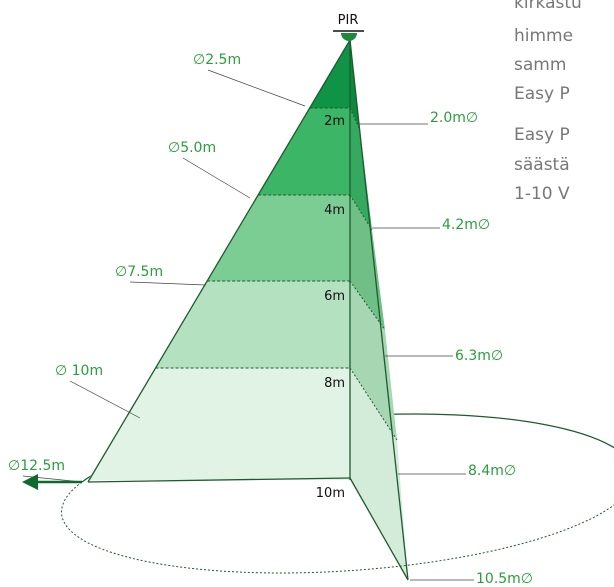 The width and height of the screenshot is (614, 587). Describe the element at coordinates (542, 165) in the screenshot. I see `side-text: säästä` at that location.